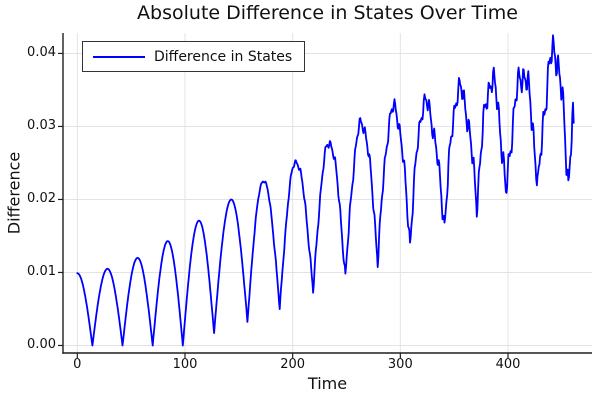 Image resolution: width=600 pixels, height=400 pixels. I want to click on y-tick-label: 0.04, so click(41, 53).